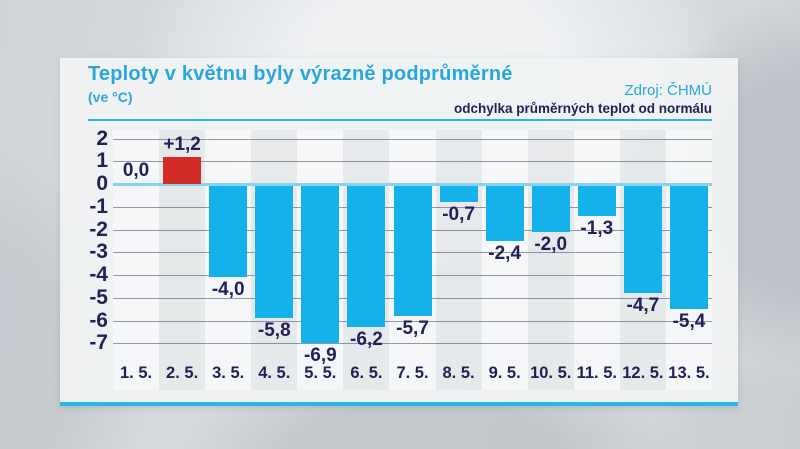 The image size is (800, 449). I want to click on unit-label: (ve °C), so click(110, 97).